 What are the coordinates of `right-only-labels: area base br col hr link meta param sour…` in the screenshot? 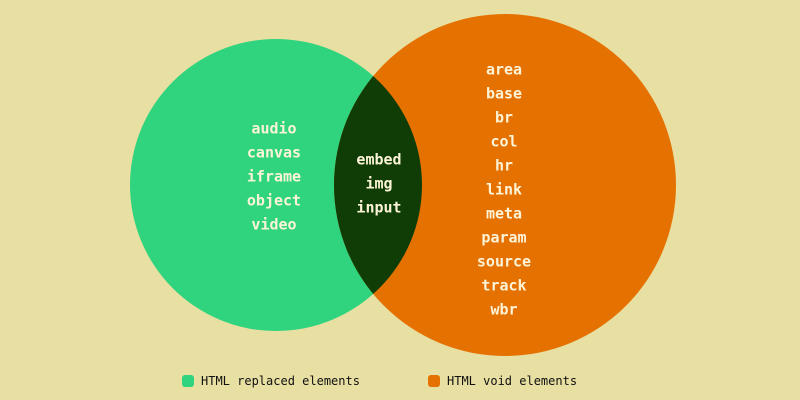 It's located at (504, 190).